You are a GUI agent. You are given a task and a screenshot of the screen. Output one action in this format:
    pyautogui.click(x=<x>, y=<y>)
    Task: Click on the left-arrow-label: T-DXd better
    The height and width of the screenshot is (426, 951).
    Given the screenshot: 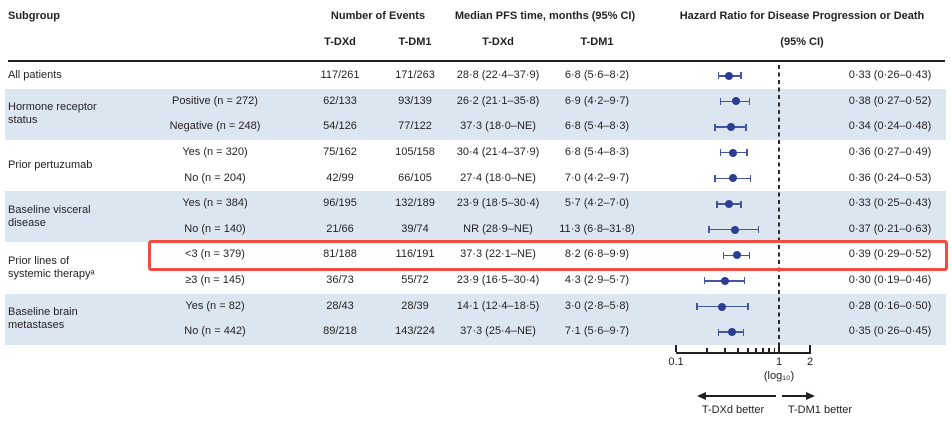 What is the action you would take?
    pyautogui.click(x=733, y=410)
    